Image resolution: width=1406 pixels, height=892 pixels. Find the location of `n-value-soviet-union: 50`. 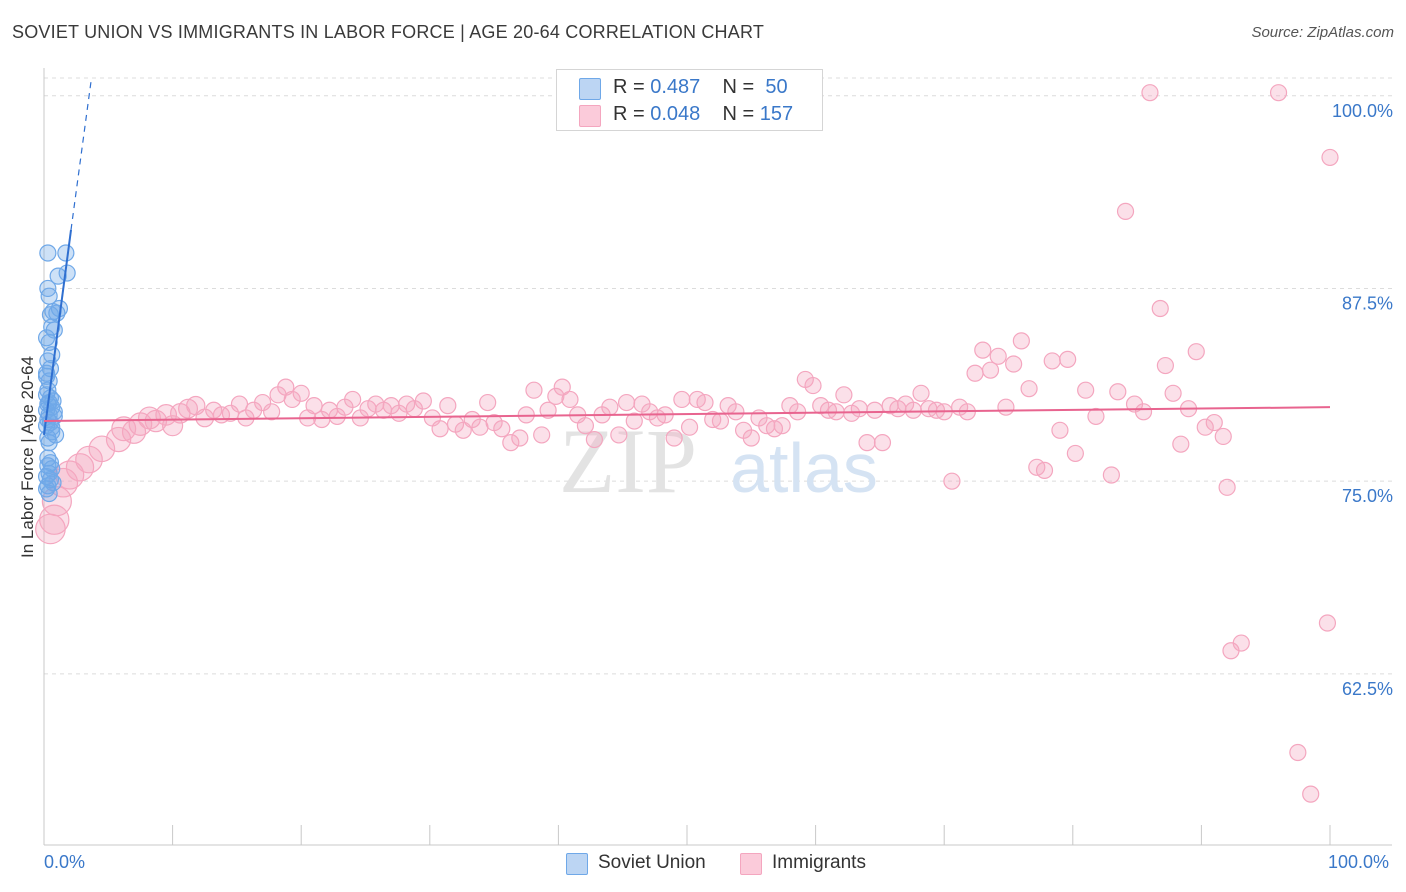

n-value-soviet-union: 50 is located at coordinates (776, 87).